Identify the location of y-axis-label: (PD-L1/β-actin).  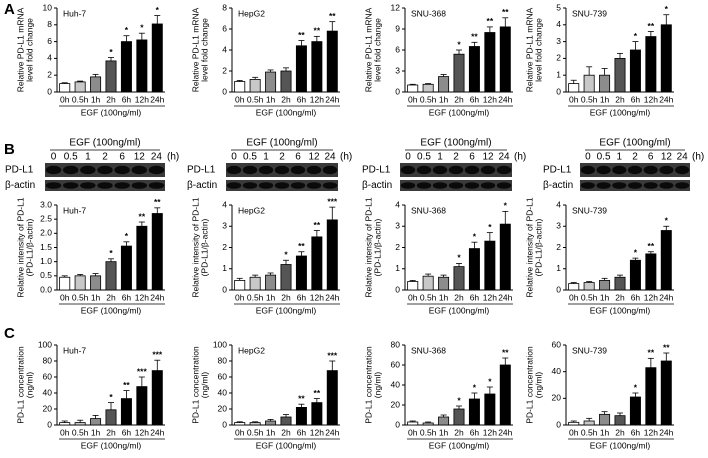
(29, 247).